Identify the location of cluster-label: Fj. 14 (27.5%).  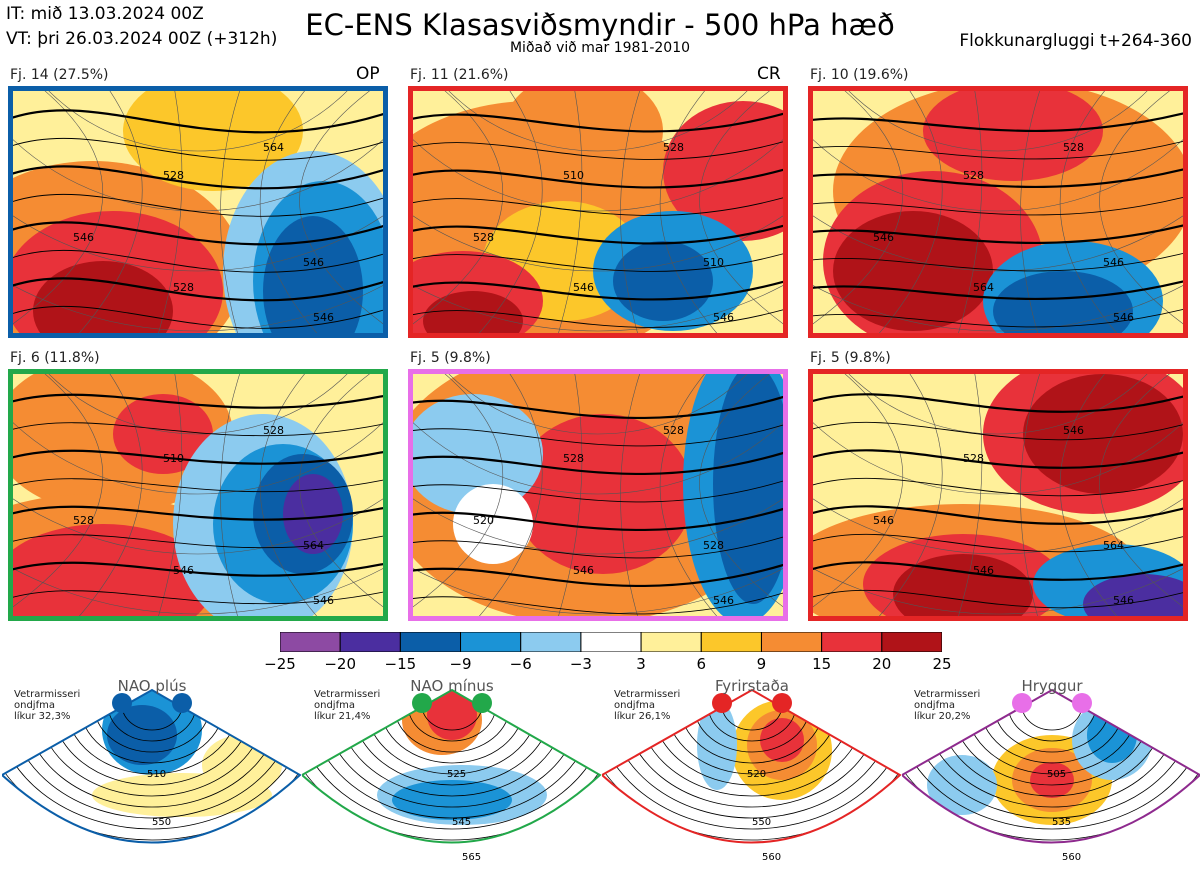
(59, 75).